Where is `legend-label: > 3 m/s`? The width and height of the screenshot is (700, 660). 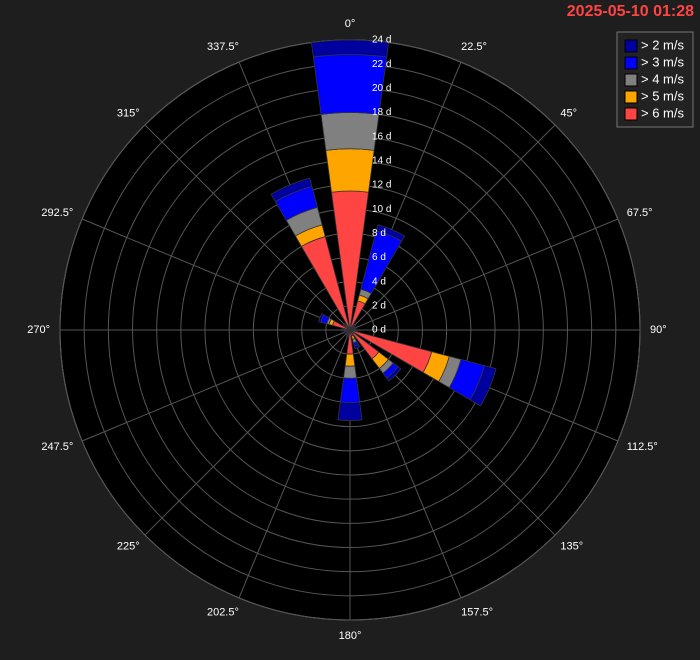 legend-label: > 3 m/s is located at coordinates (662, 61).